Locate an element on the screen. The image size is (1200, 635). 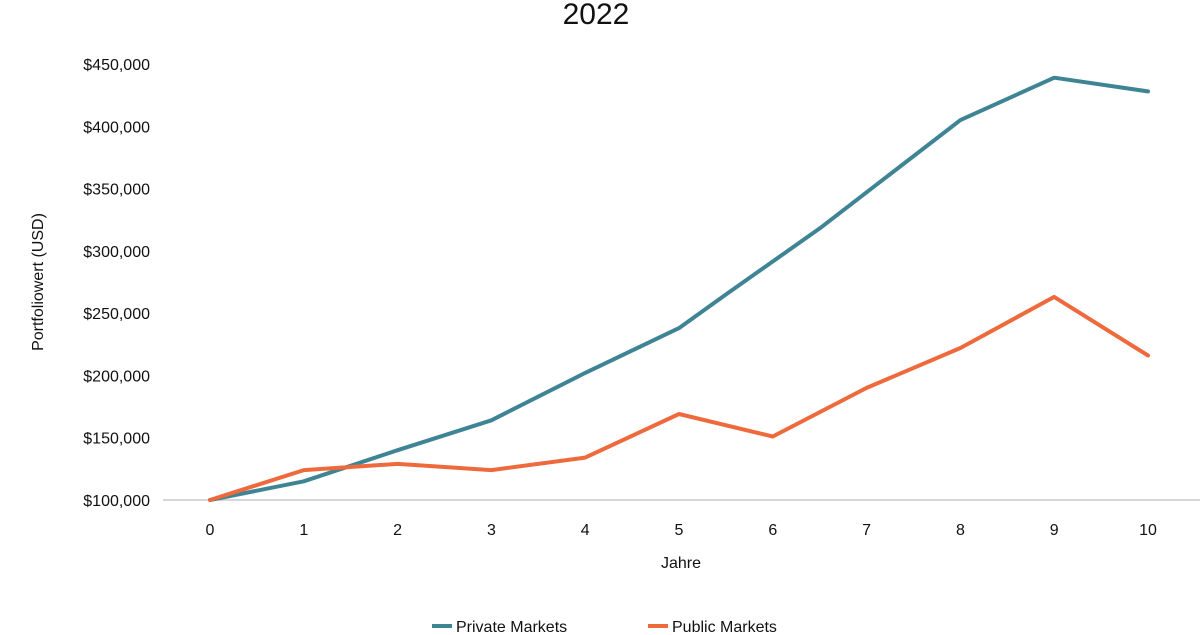
legend-label: Public Markets is located at coordinates (724, 627).